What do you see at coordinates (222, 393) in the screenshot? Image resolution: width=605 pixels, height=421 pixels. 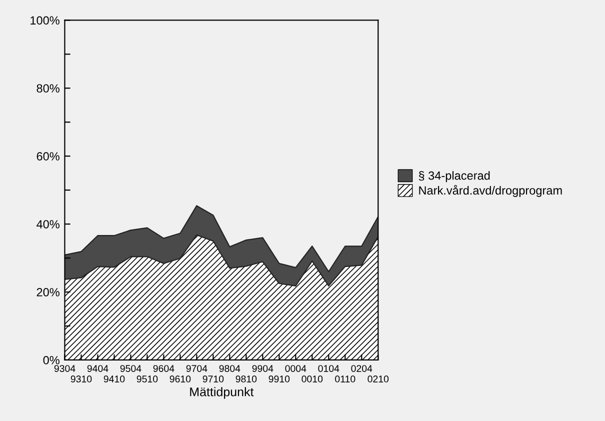 I see `x-axis-title: Mättidpunkt` at bounding box center [222, 393].